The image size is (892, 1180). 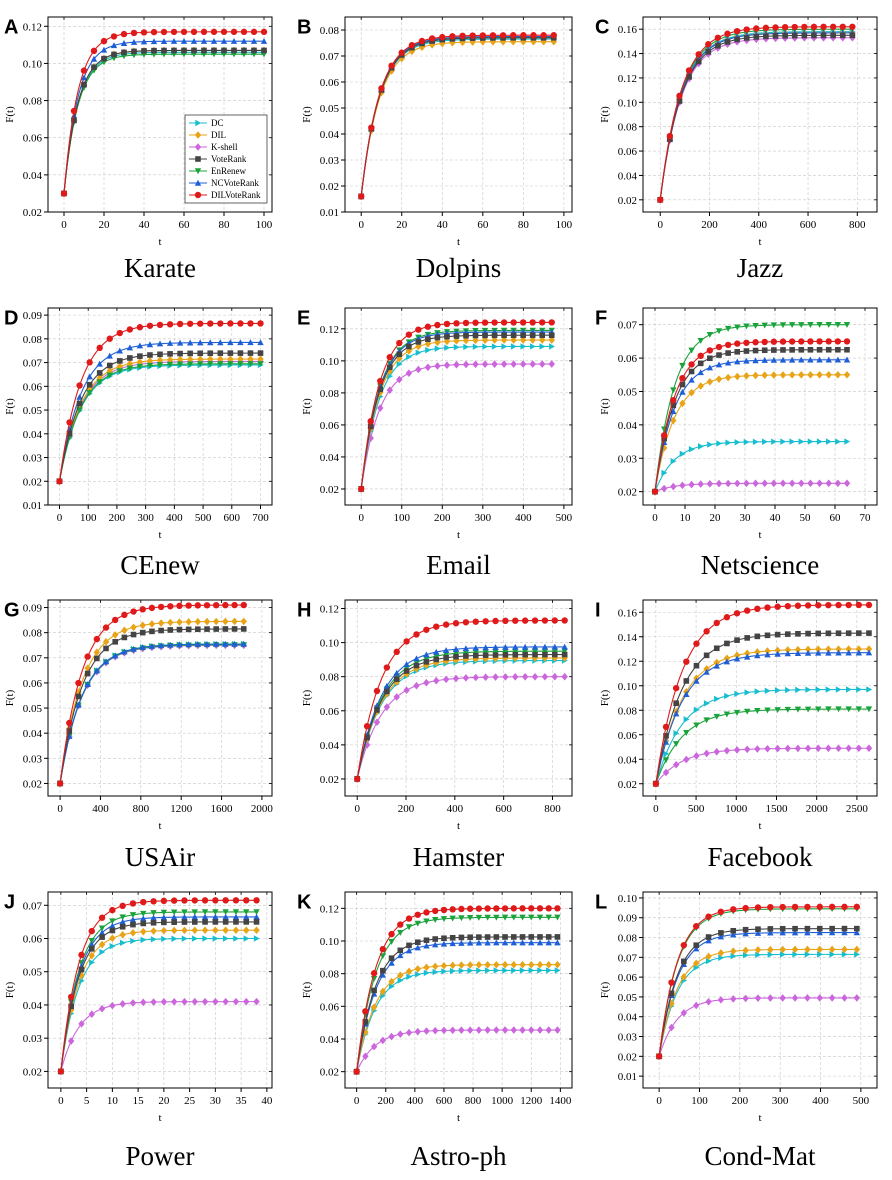 What do you see at coordinates (759, 826) in the screenshot?
I see `x-axis-label: t` at bounding box center [759, 826].